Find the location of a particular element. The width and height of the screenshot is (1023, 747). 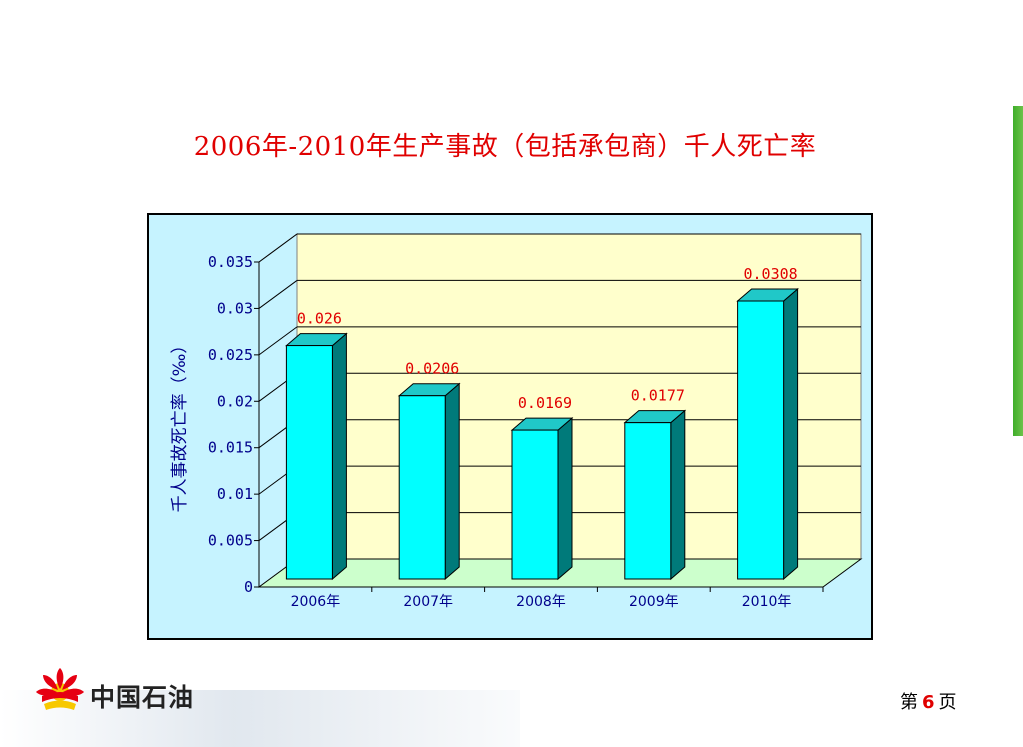

x-tick-label: 2007年 is located at coordinates (428, 602).